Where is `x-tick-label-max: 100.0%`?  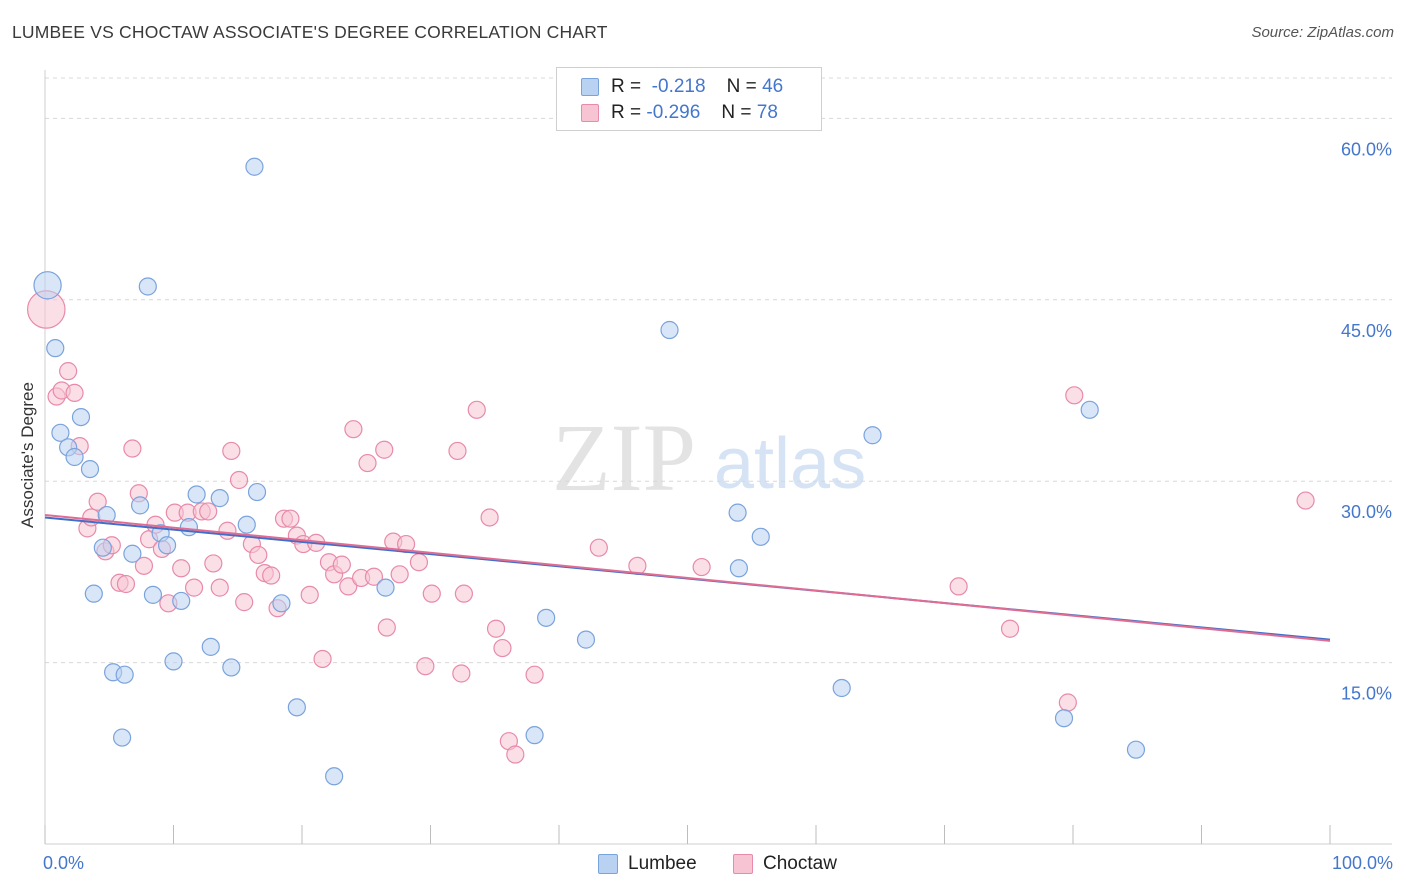 x-tick-label-max: 100.0% is located at coordinates (1362, 863).